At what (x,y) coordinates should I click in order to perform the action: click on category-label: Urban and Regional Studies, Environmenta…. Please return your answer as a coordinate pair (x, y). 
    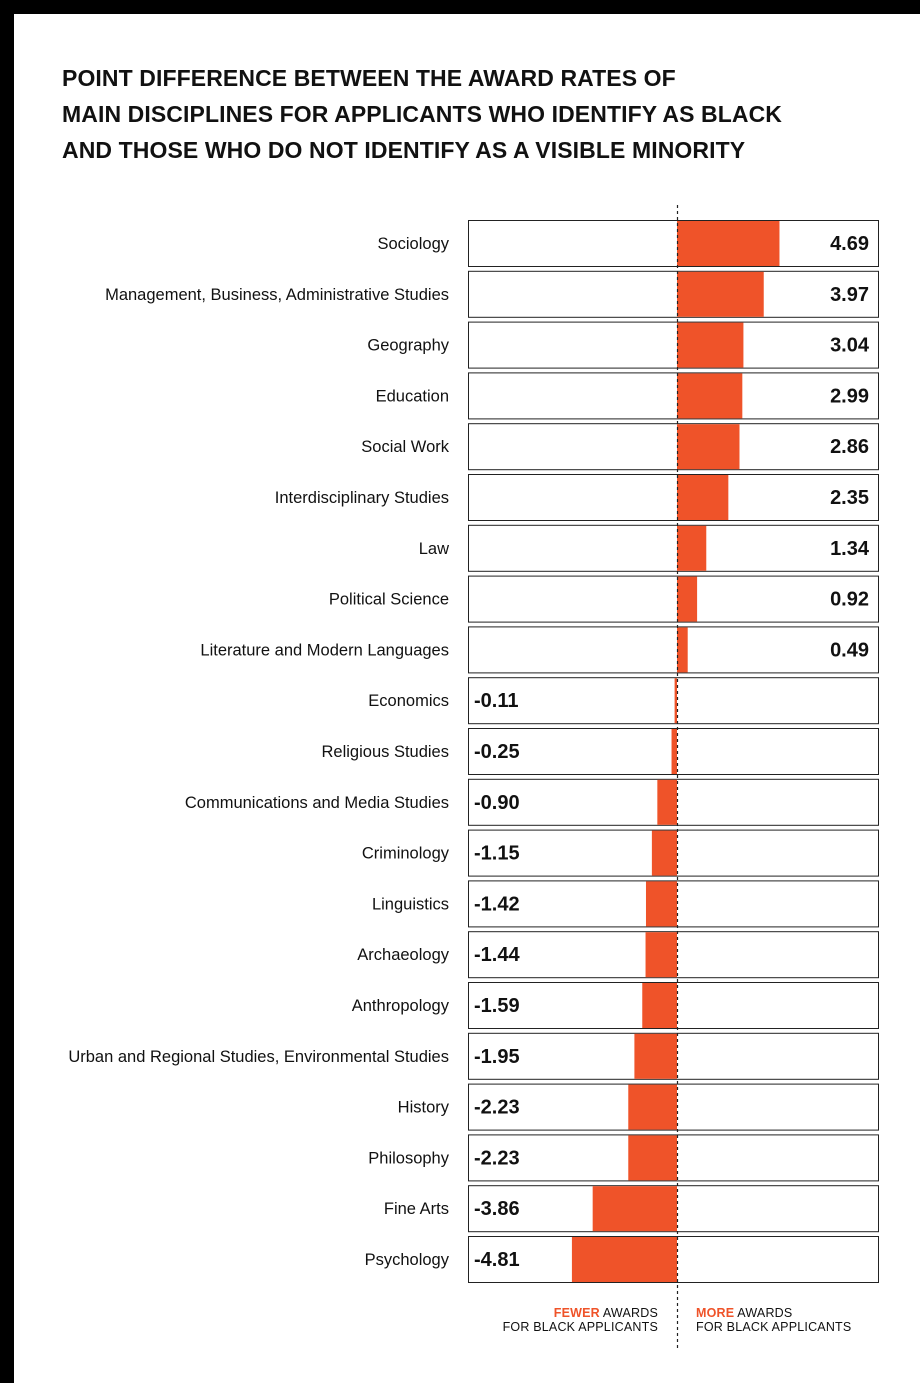
    Looking at the image, I should click on (258, 1057).